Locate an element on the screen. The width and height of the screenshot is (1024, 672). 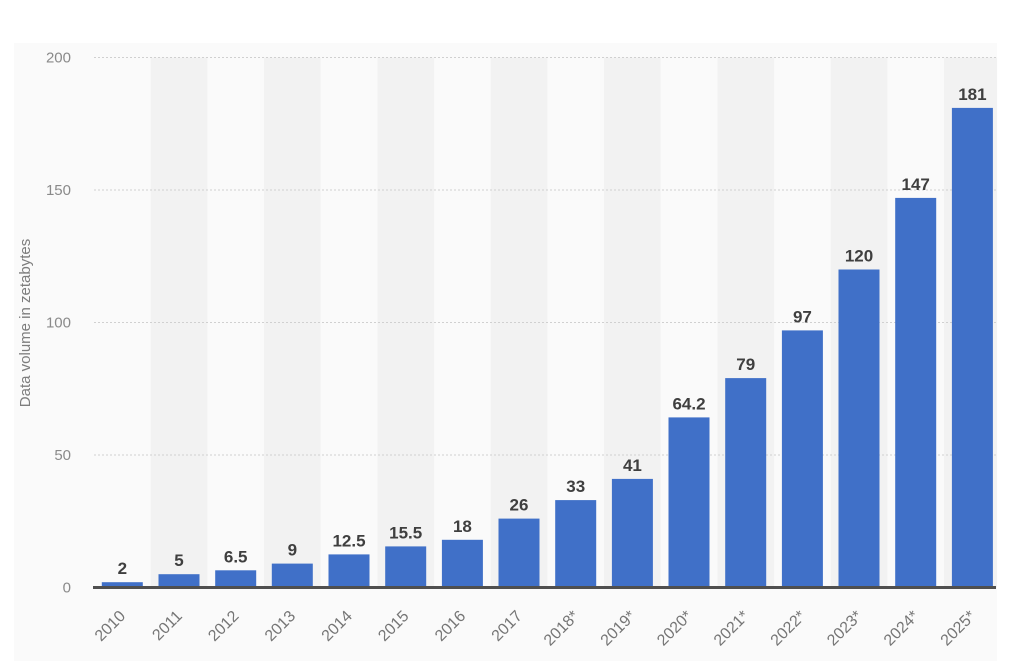
svg-text: 147 is located at coordinates (916, 184).